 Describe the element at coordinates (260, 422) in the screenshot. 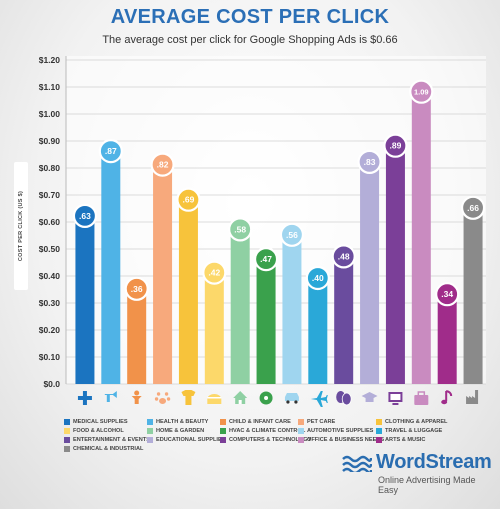

I see `legend-label: CHILD & INFANT CARE` at that location.